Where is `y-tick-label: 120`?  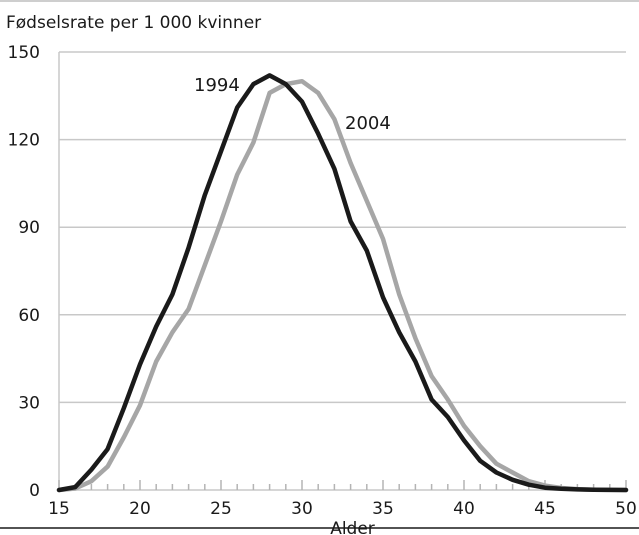
y-tick-label: 120 is located at coordinates (24, 141).